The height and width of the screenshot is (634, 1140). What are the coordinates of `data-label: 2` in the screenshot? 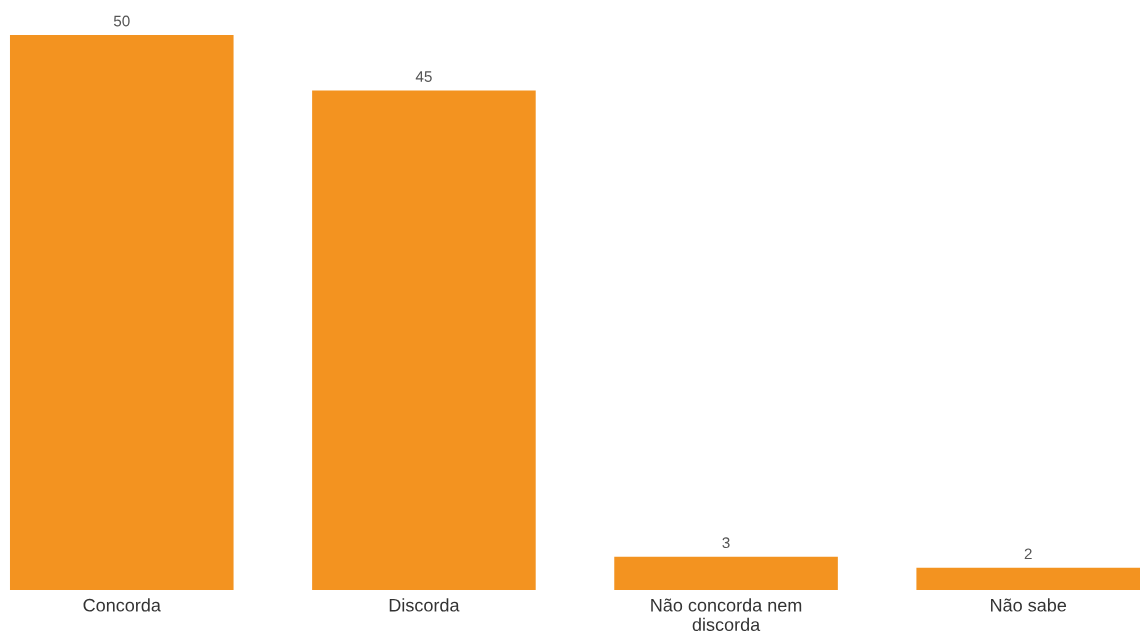 It's located at (1028, 554).